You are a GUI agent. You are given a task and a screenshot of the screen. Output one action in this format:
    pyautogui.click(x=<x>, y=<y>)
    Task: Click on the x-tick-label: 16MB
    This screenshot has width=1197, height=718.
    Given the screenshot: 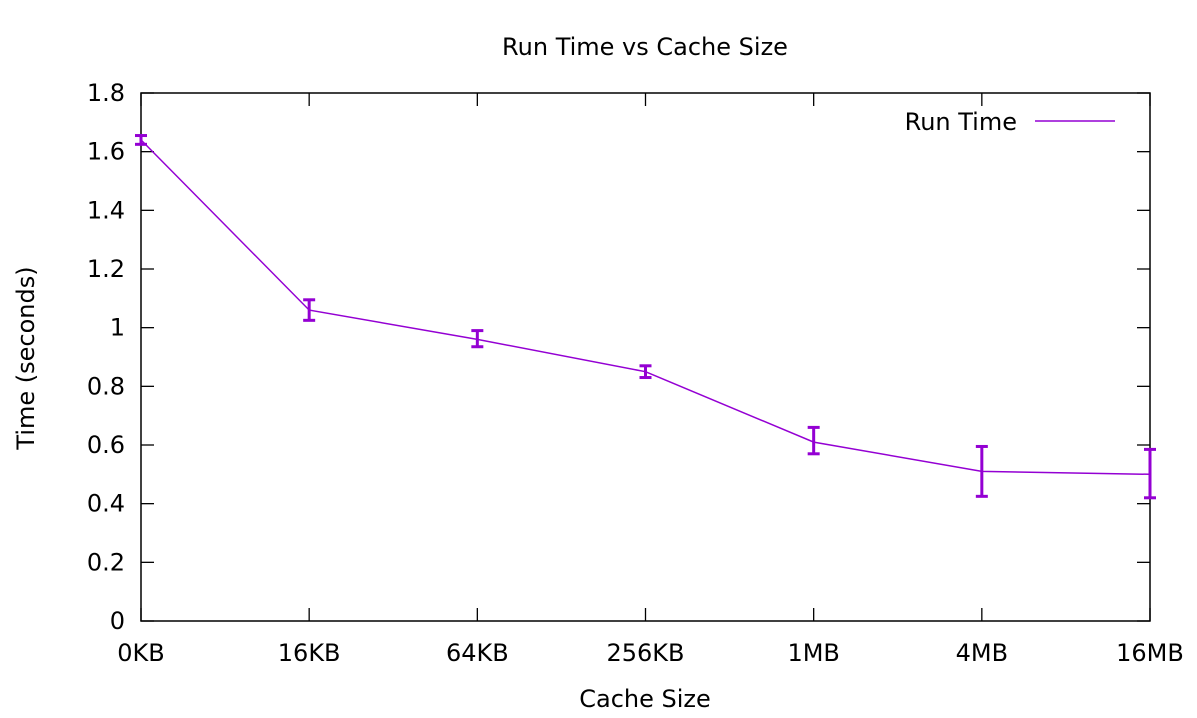 What is the action you would take?
    pyautogui.click(x=1150, y=653)
    